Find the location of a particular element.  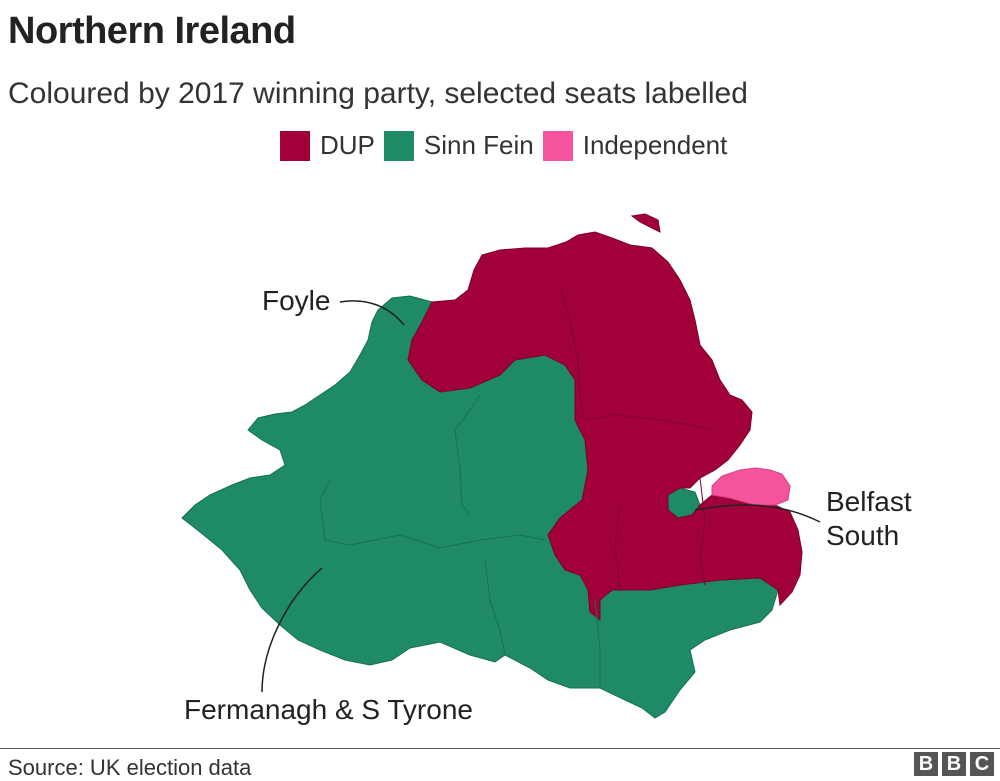

legend-item-dup: DUP is located at coordinates (327, 145).